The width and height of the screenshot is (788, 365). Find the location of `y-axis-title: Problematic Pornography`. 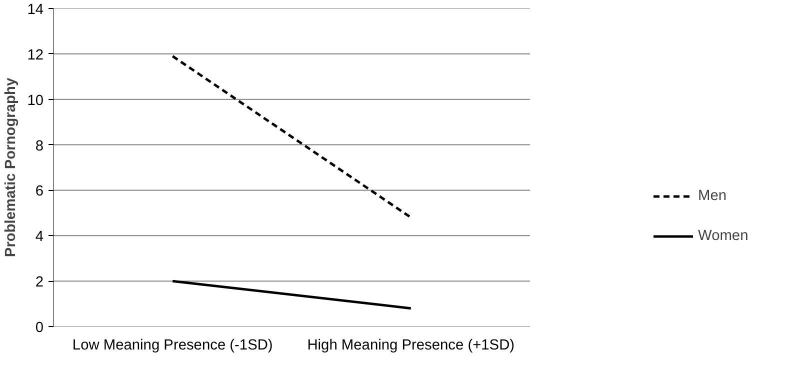

y-axis-title: Problematic Pornography is located at coordinates (11, 167).